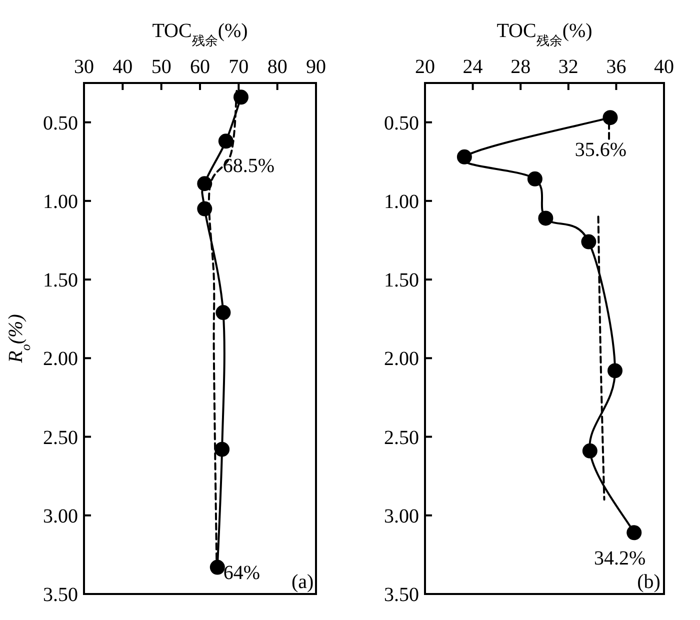  I want to click on annotation: (b), so click(648, 582).